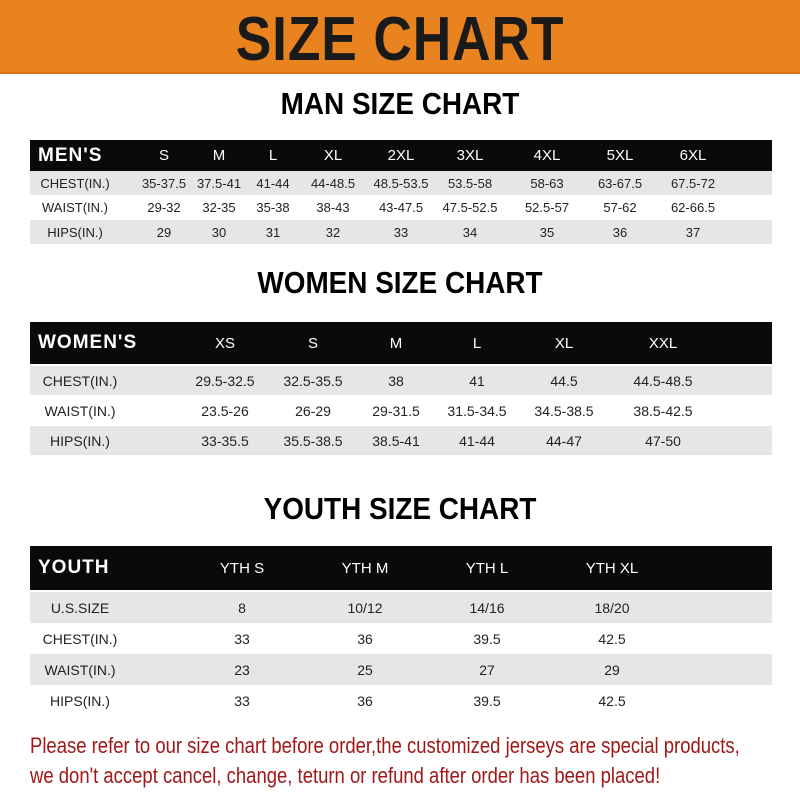 The height and width of the screenshot is (800, 800). Describe the element at coordinates (620, 183) in the screenshot. I see `table-cell: 63-67.5` at that location.